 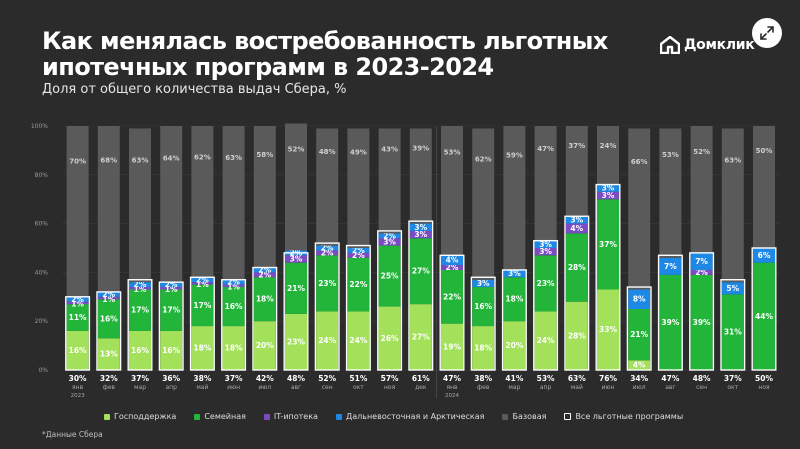 I want to click on data-label-gos: 18%, so click(x=202, y=348).